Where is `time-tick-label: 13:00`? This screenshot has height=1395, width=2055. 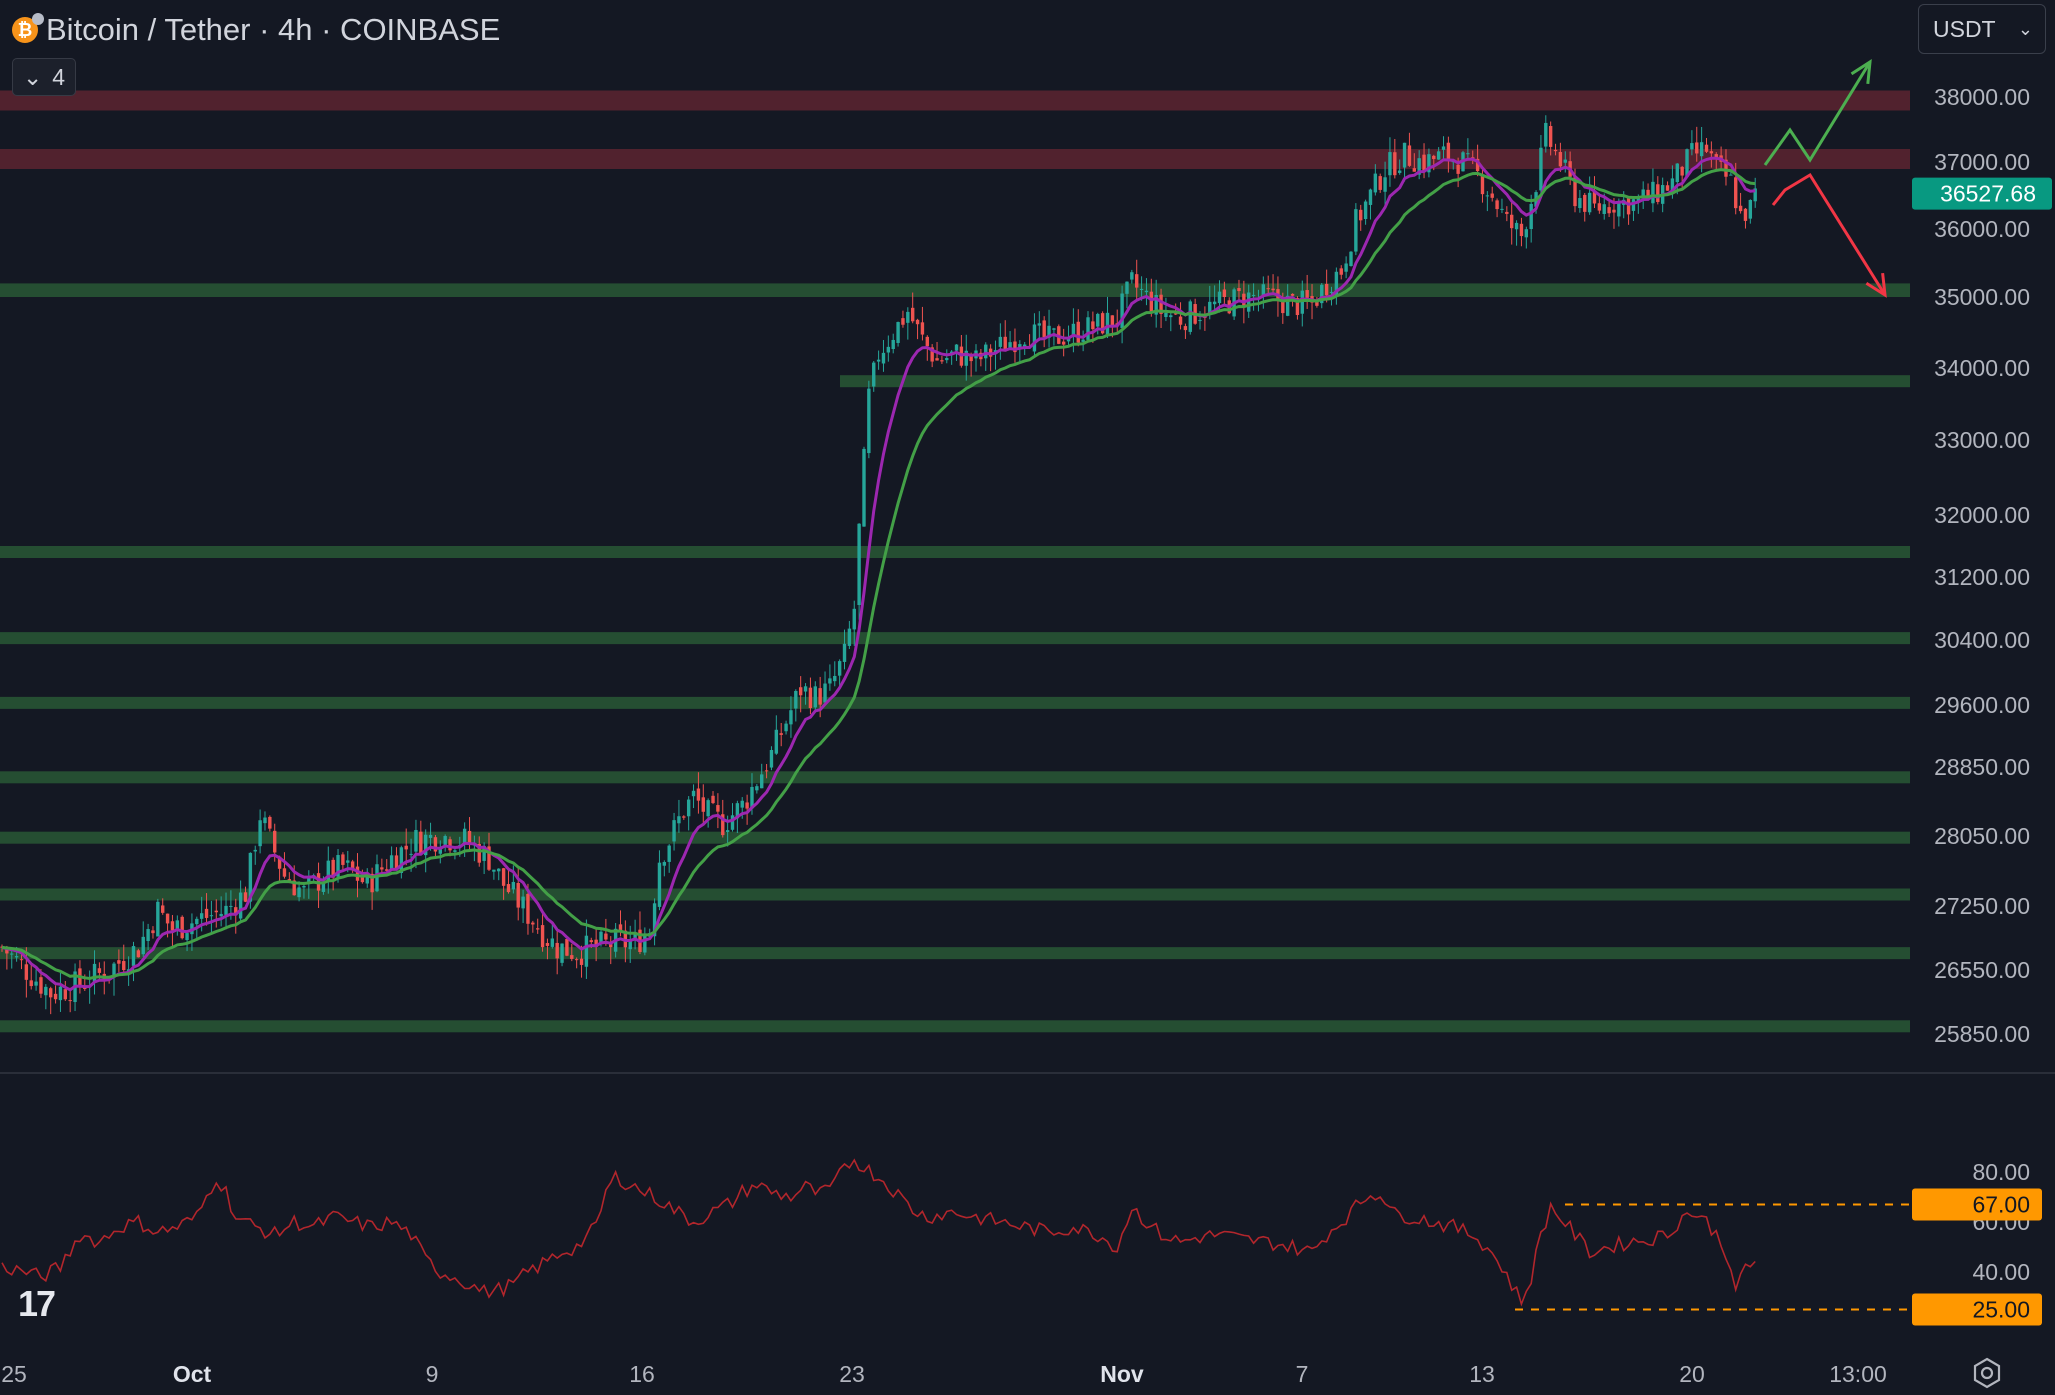
time-tick-label: 13:00 is located at coordinates (1858, 1374).